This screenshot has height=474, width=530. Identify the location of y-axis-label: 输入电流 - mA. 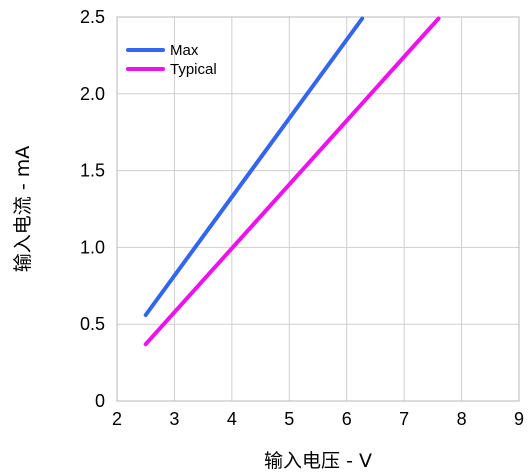
(23, 209).